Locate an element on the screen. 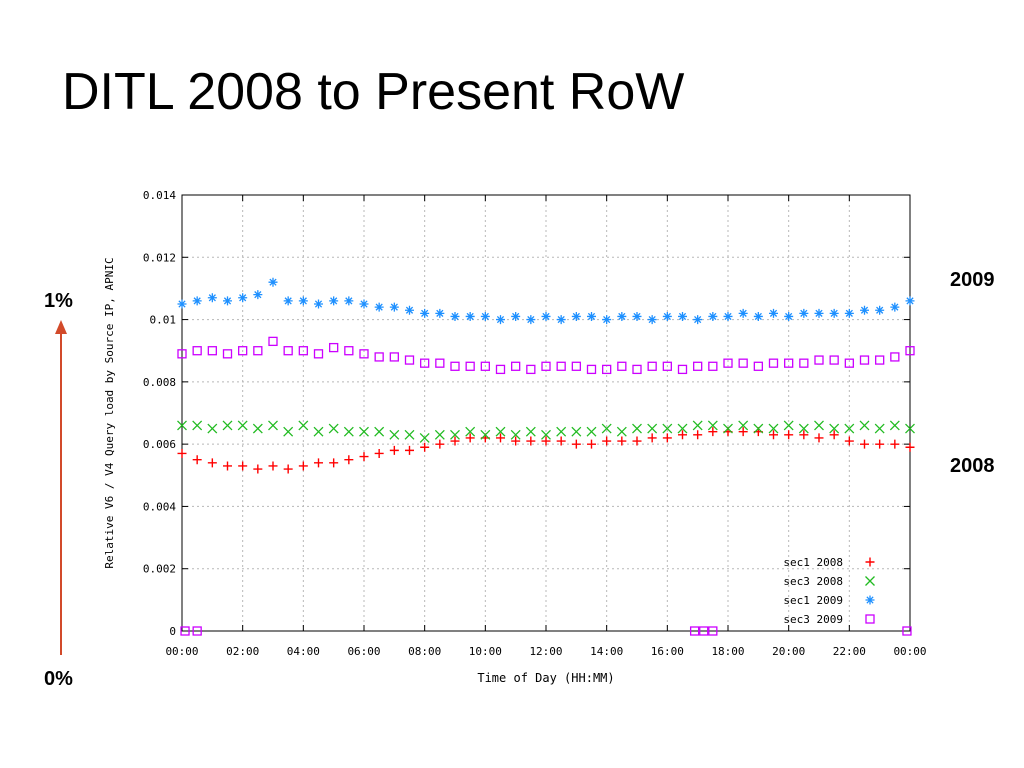 The width and height of the screenshot is (1024, 768). year-2009-label: 2009 is located at coordinates (972, 280).